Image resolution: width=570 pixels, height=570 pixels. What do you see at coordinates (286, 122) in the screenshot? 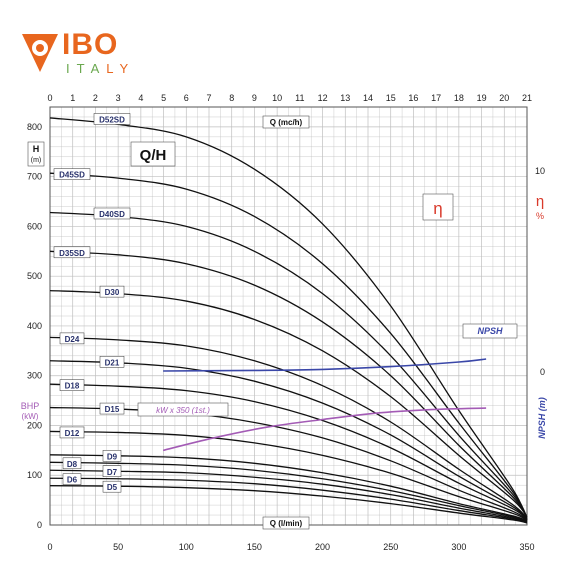
I see `x-top-axis-label: Q (mc/h)` at bounding box center [286, 122].